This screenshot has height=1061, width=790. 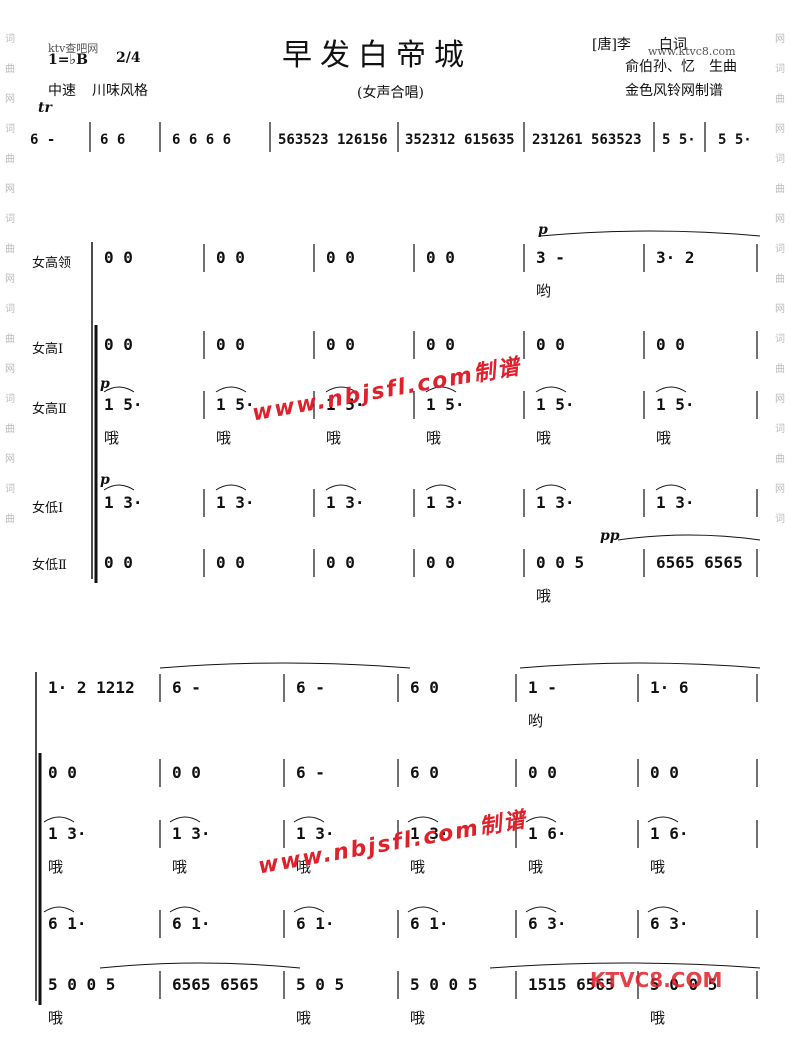 I want to click on measure-notes: 3· 2, so click(x=675, y=257).